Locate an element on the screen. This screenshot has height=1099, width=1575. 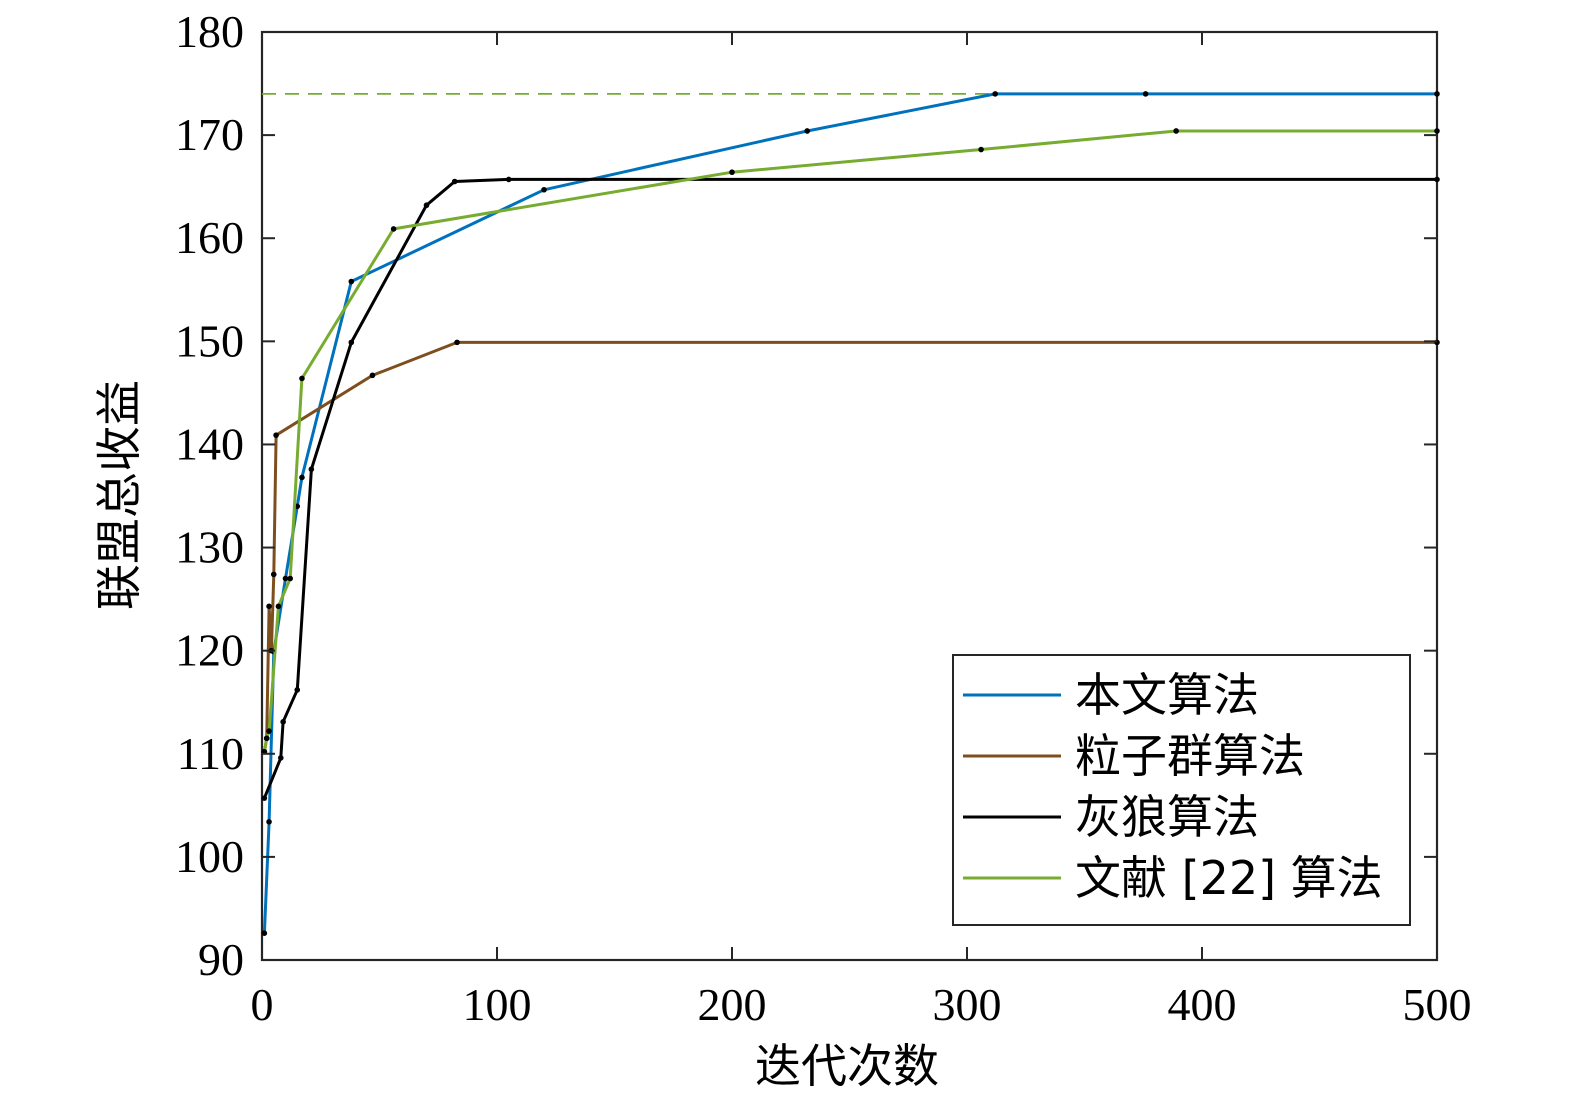
legend-box is located at coordinates (1181, 790).